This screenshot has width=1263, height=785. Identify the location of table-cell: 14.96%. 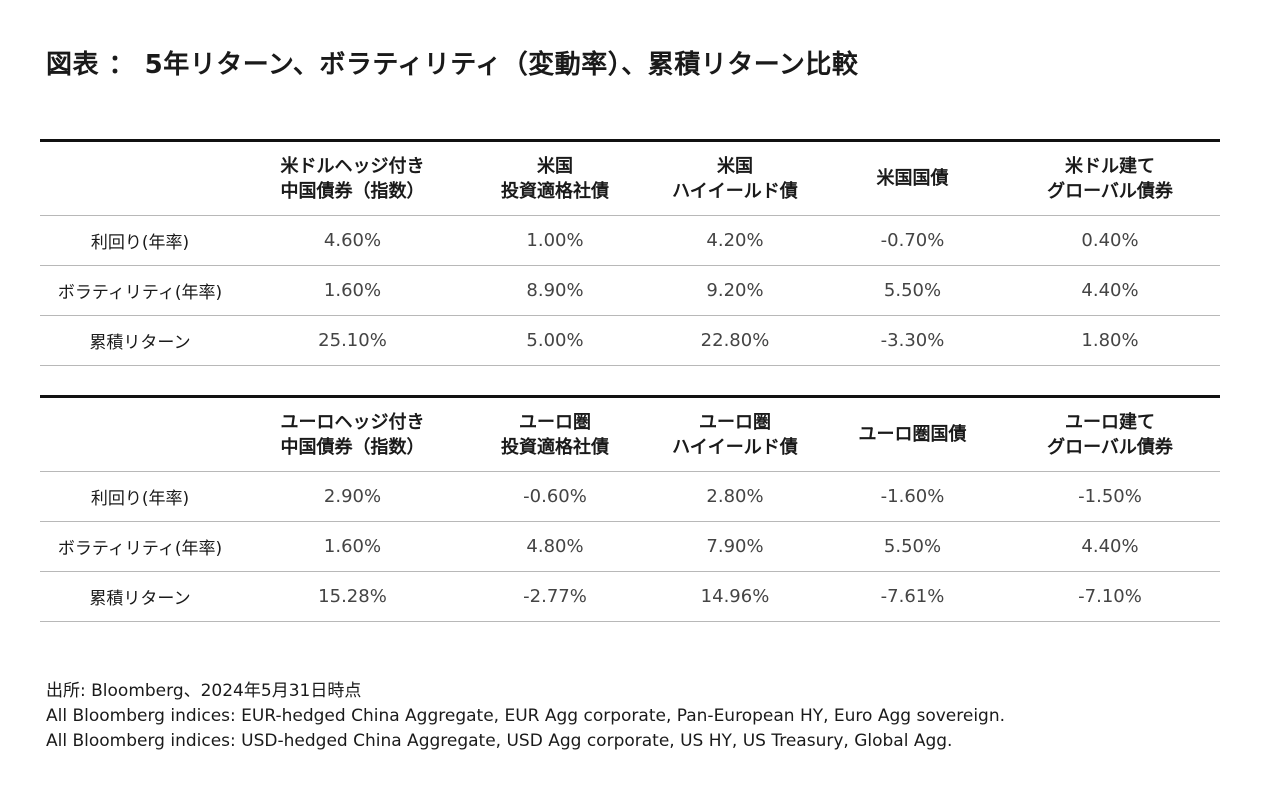
(735, 596).